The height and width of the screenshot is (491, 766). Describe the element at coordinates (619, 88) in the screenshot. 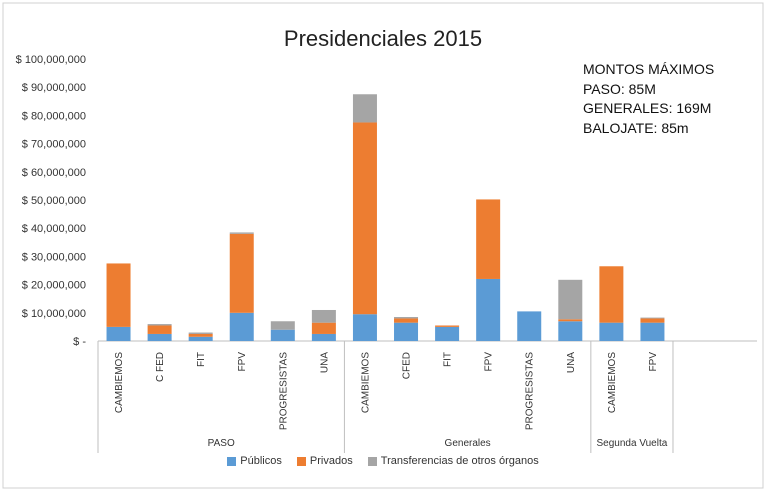

I see `annotation-line: PASO: 85M` at that location.